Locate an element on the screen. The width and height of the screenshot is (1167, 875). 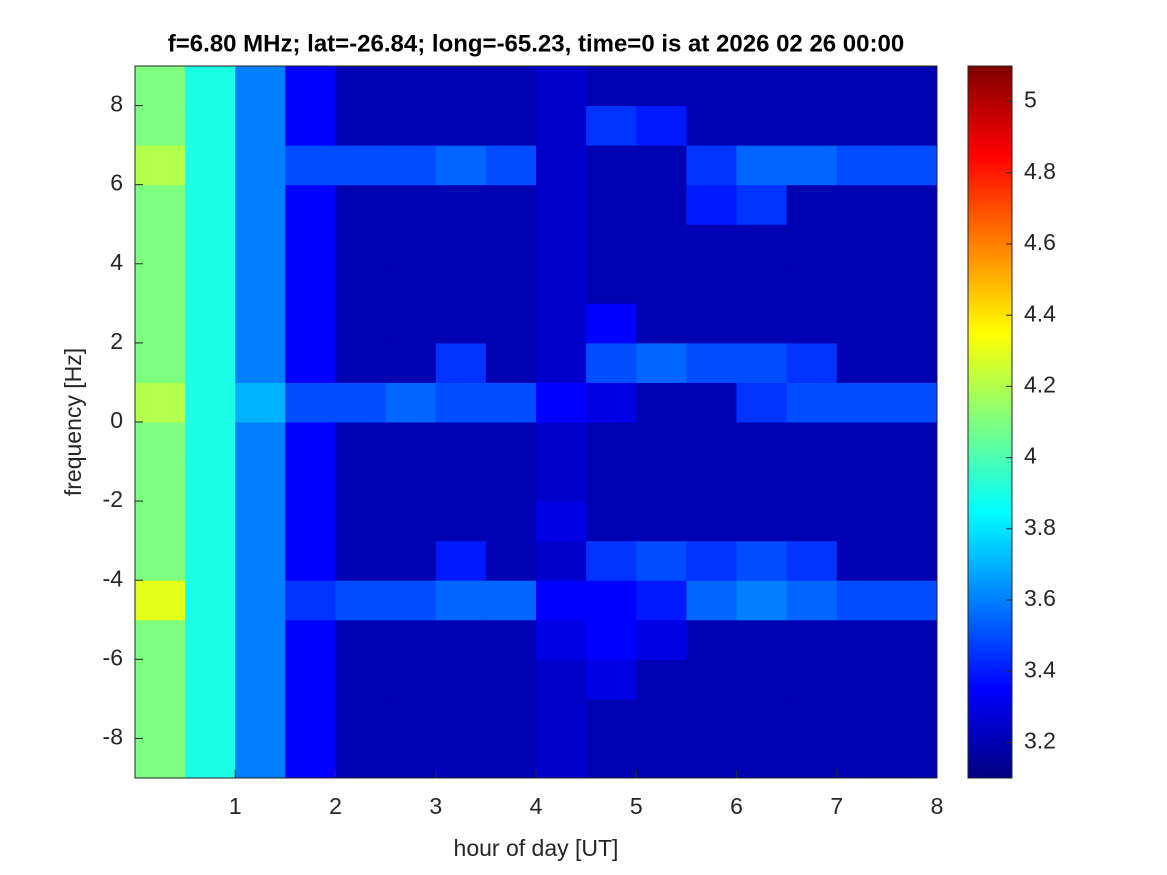
y-tick-label: 0 is located at coordinates (116, 420).